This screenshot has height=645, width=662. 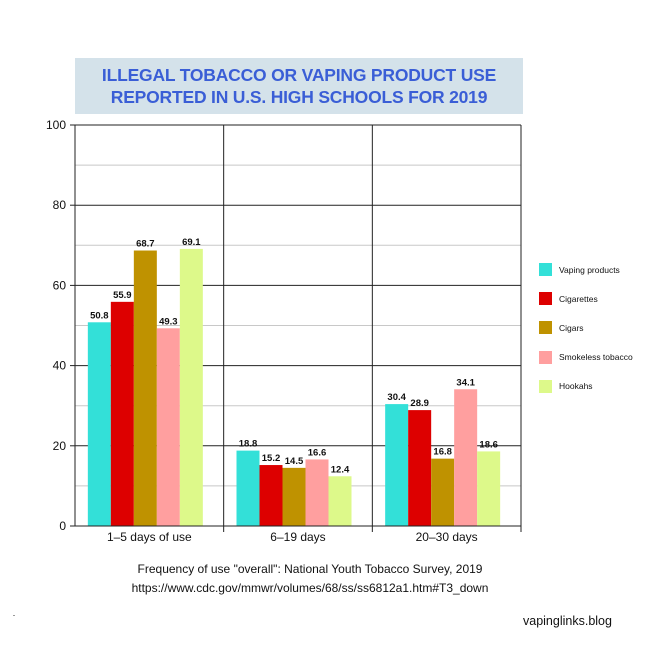 I want to click on legend-label: Smokeless tobacco, so click(x=596, y=357).